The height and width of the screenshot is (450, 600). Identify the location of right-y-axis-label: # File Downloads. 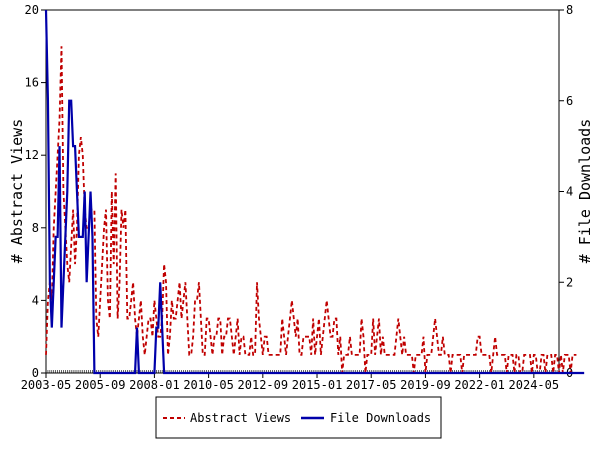
(585, 191).